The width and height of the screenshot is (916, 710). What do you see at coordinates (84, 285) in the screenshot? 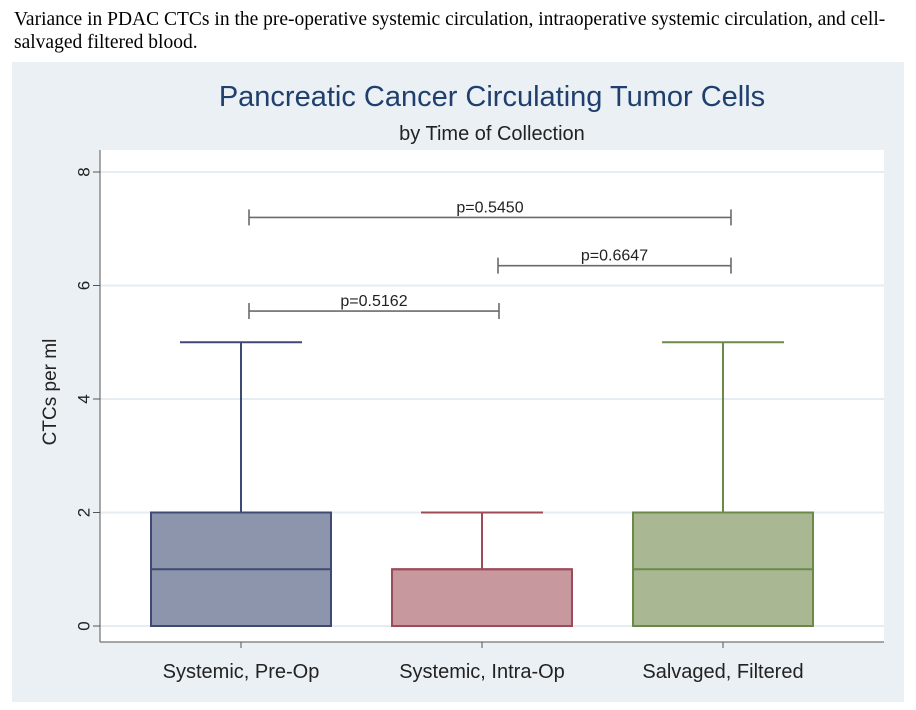
I see `y-tick-label: 6` at bounding box center [84, 285].